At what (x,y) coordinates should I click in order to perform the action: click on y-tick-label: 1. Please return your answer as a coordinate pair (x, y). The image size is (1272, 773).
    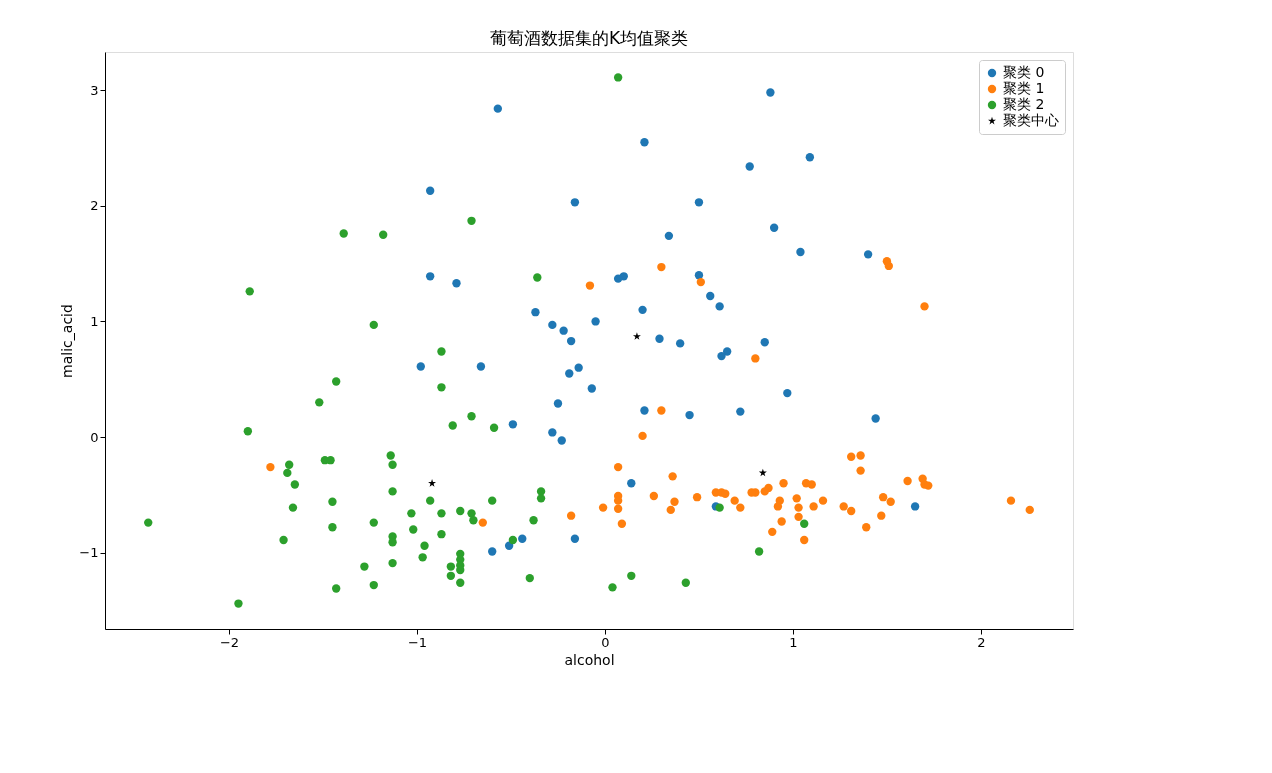
    Looking at the image, I should click on (94, 321).